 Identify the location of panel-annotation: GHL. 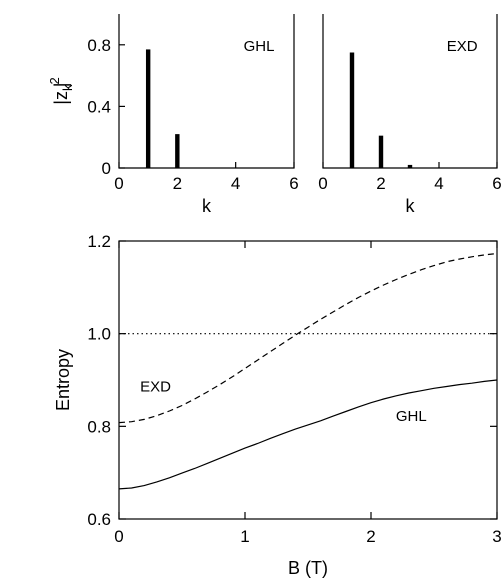
(259, 46).